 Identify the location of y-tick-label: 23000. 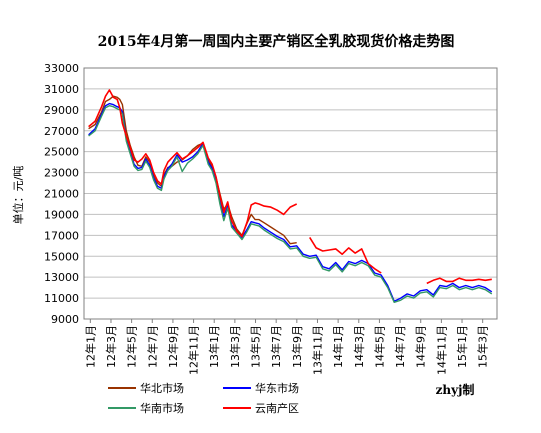
(61, 173).